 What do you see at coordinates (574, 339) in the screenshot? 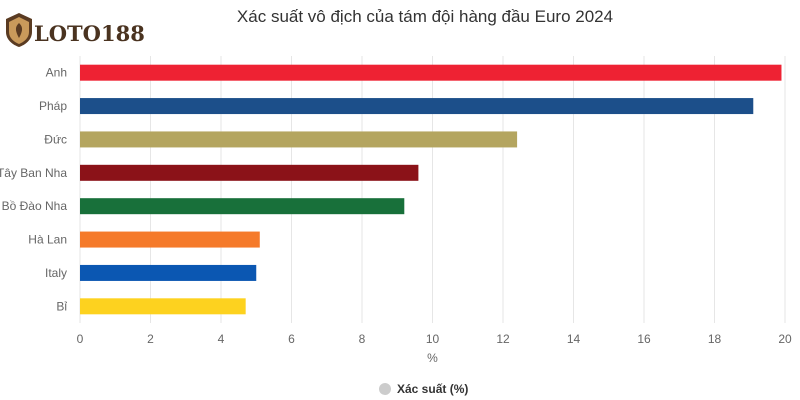
I see `x-tick-label: 14` at bounding box center [574, 339].